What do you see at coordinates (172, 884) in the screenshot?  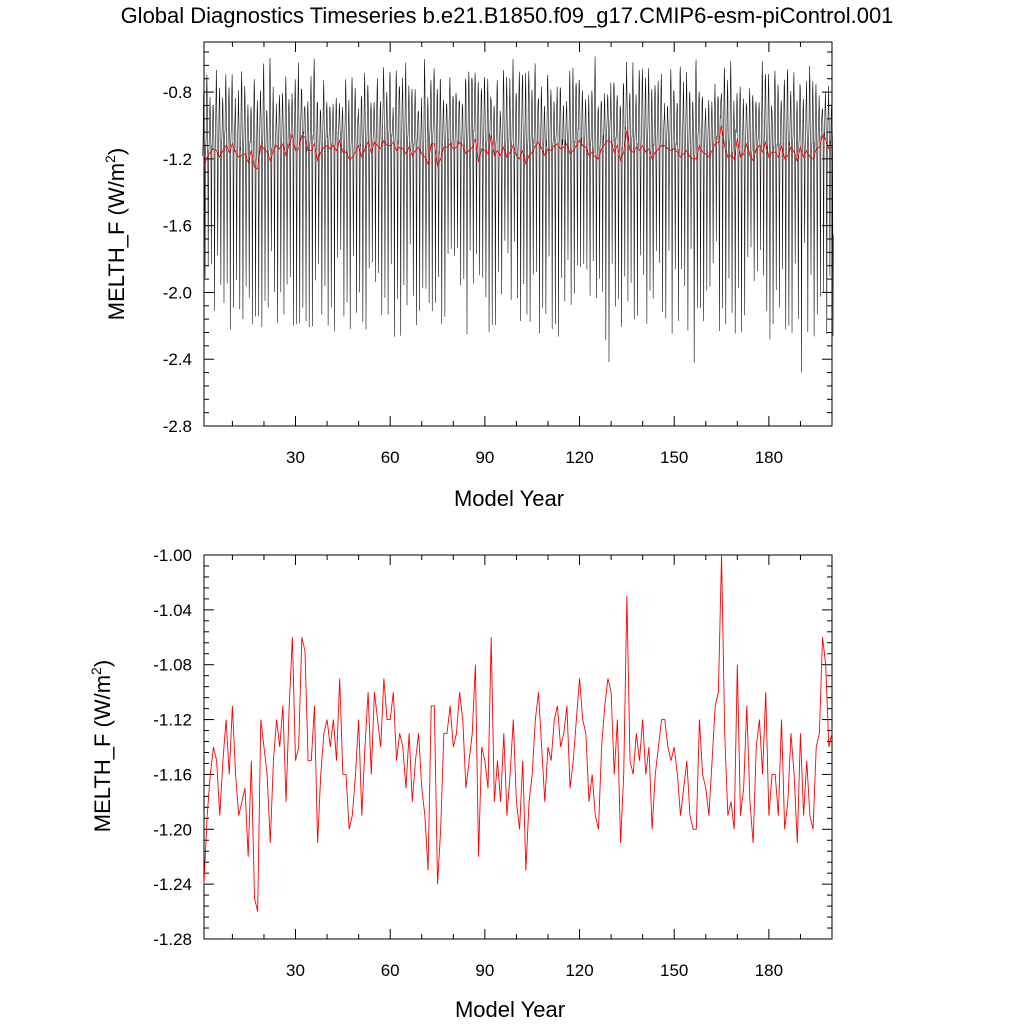 I see `y-tick-label: -1.24` at bounding box center [172, 884].